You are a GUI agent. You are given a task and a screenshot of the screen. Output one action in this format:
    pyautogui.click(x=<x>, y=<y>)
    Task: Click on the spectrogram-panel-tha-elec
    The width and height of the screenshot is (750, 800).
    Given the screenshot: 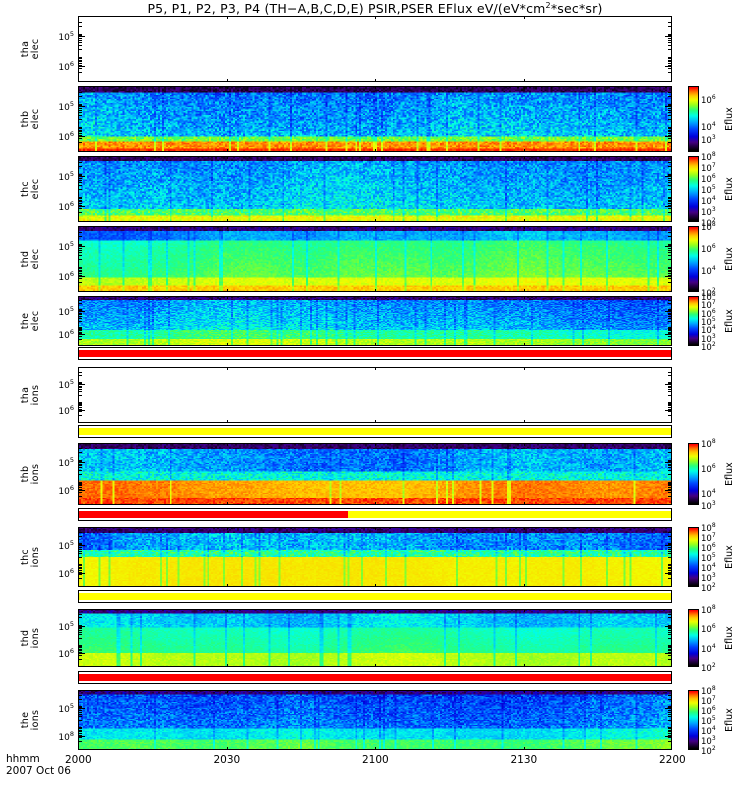 What is the action you would take?
    pyautogui.click(x=375, y=49)
    